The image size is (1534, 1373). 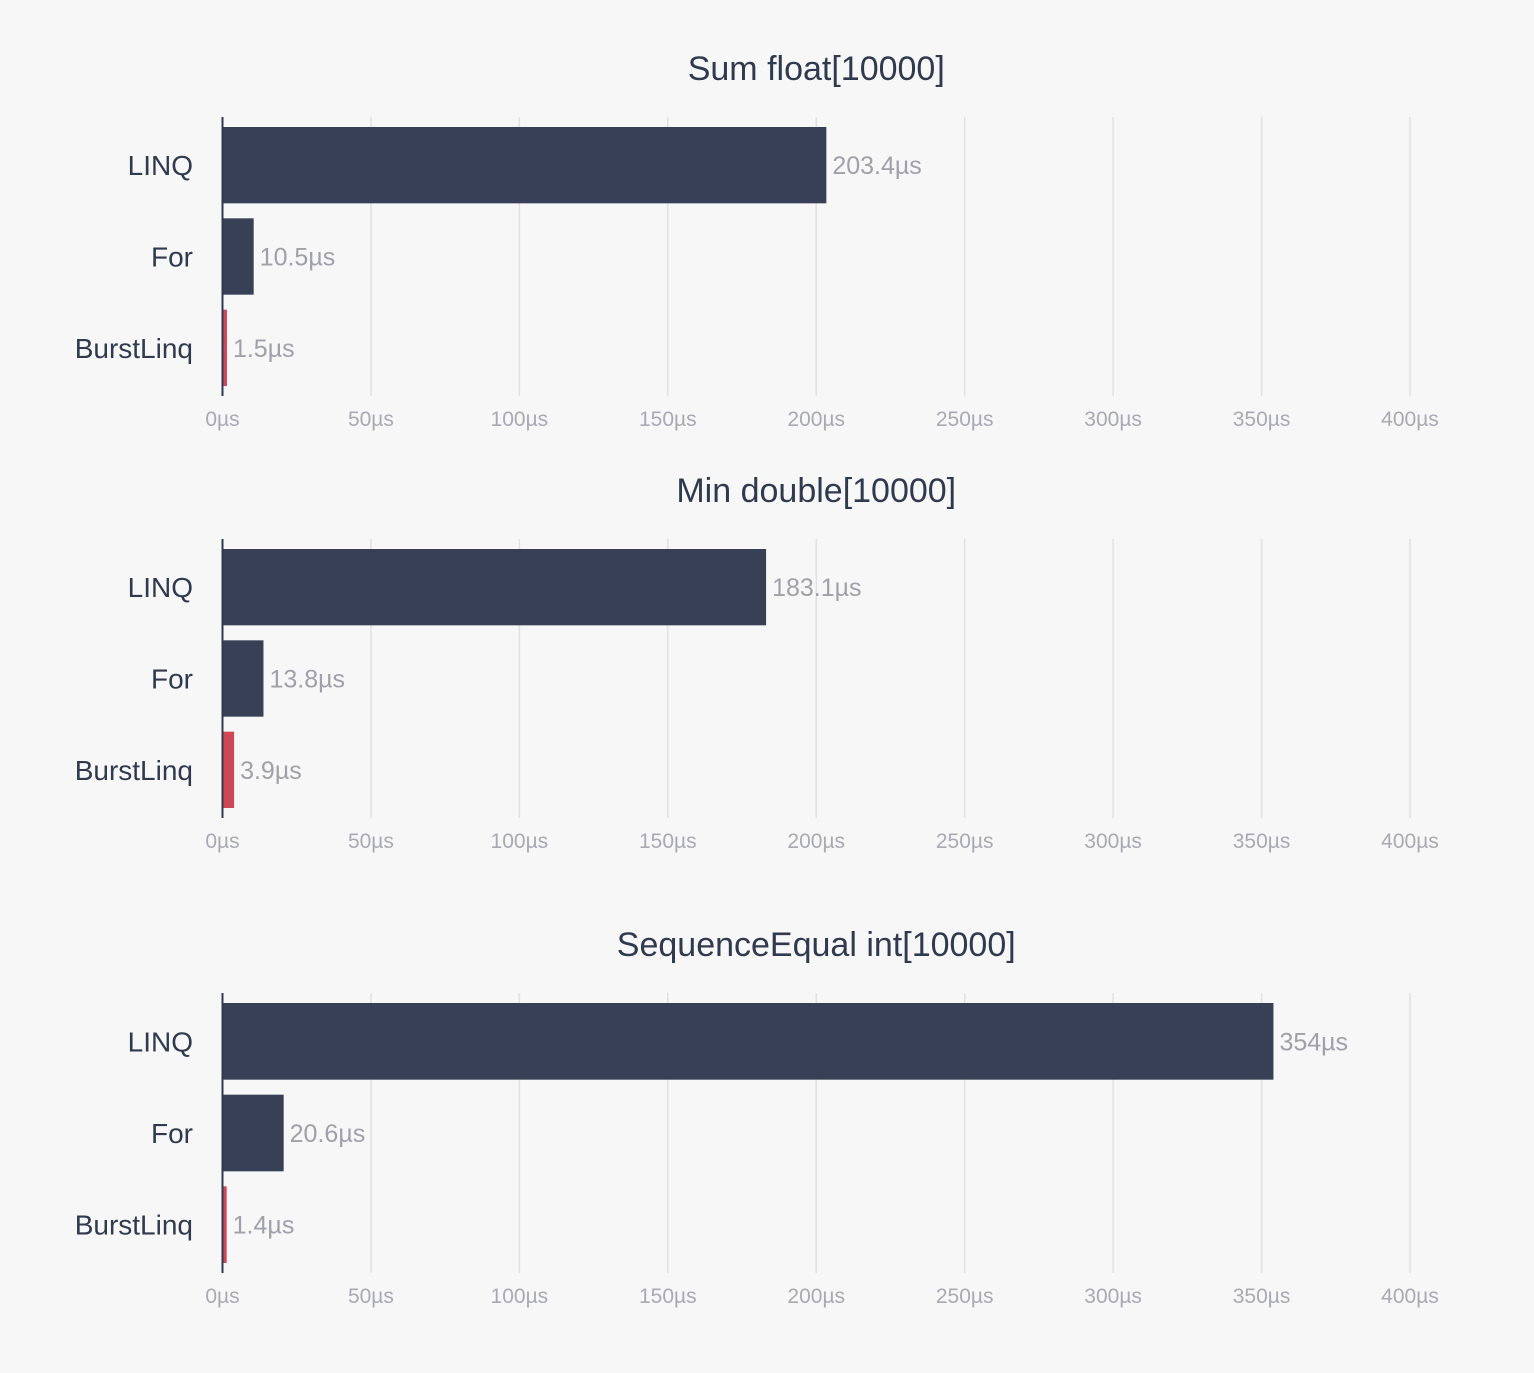 I want to click on value-label: 10.5µs, so click(x=298, y=258).